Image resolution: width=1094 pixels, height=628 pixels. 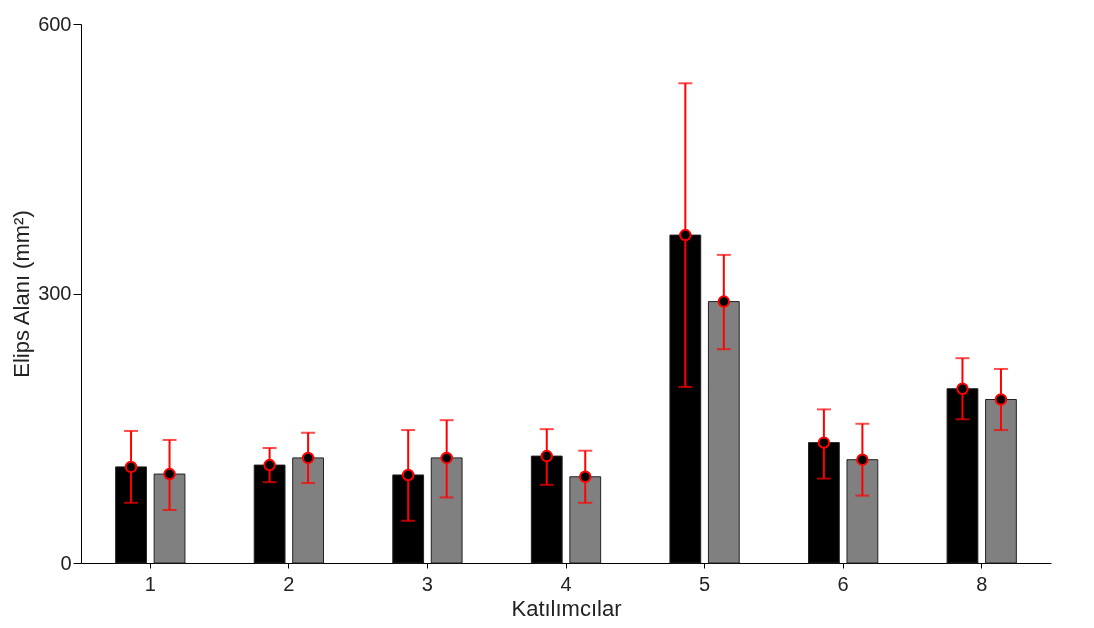 I want to click on x-tick-label: 4, so click(x=566, y=583).